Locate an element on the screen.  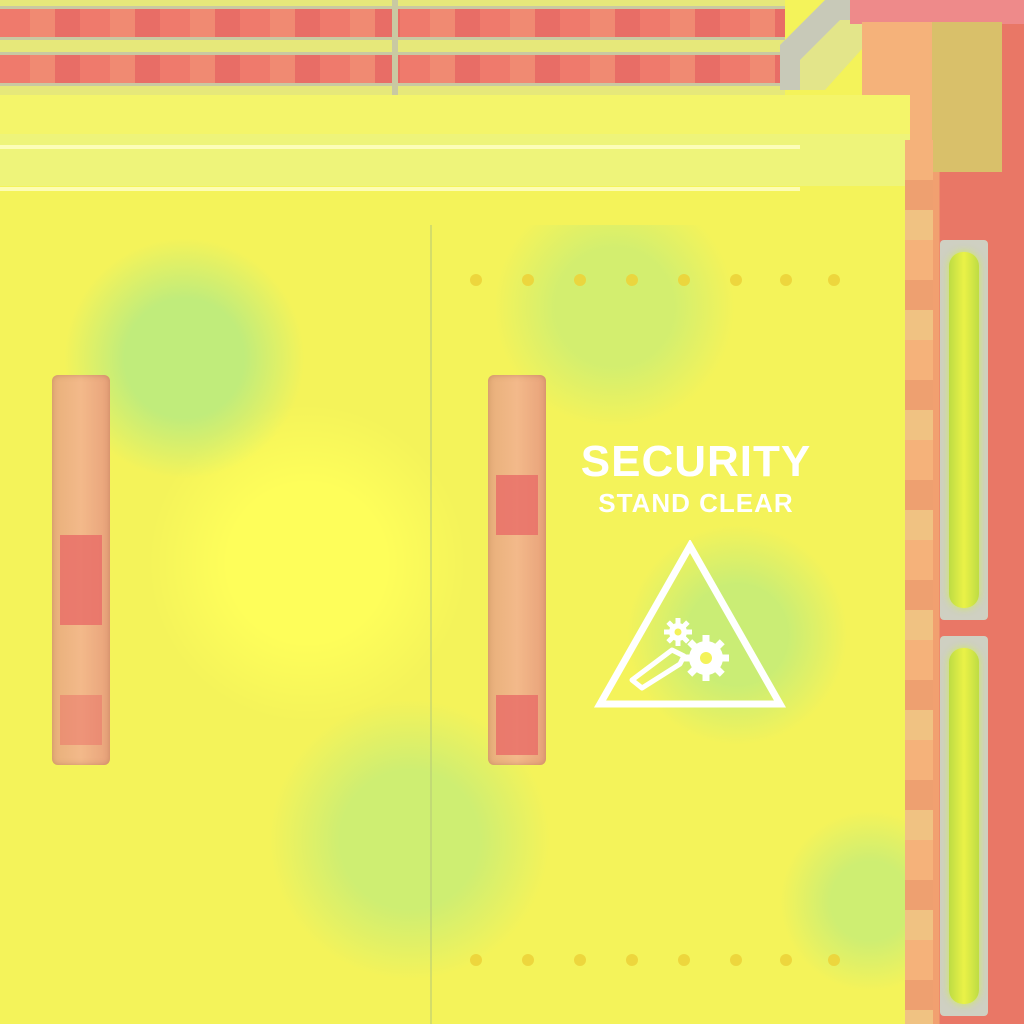
top-trim is located at coordinates (392, 47).